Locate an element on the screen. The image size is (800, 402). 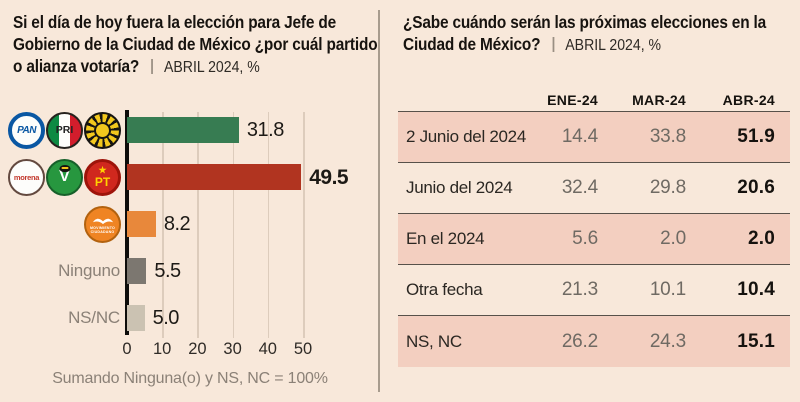
party-logo-group: PAN PRI is located at coordinates (64, 130).